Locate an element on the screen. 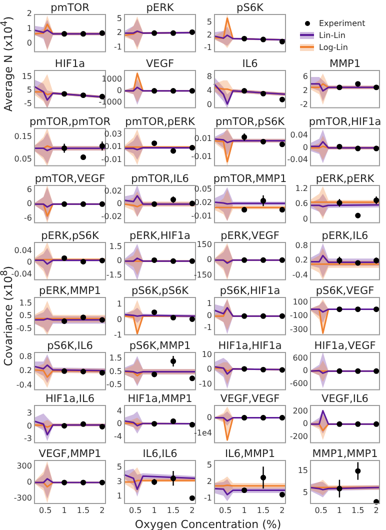 The height and width of the screenshot is (530, 386). y-tick-label: 4 is located at coordinates (209, 90).